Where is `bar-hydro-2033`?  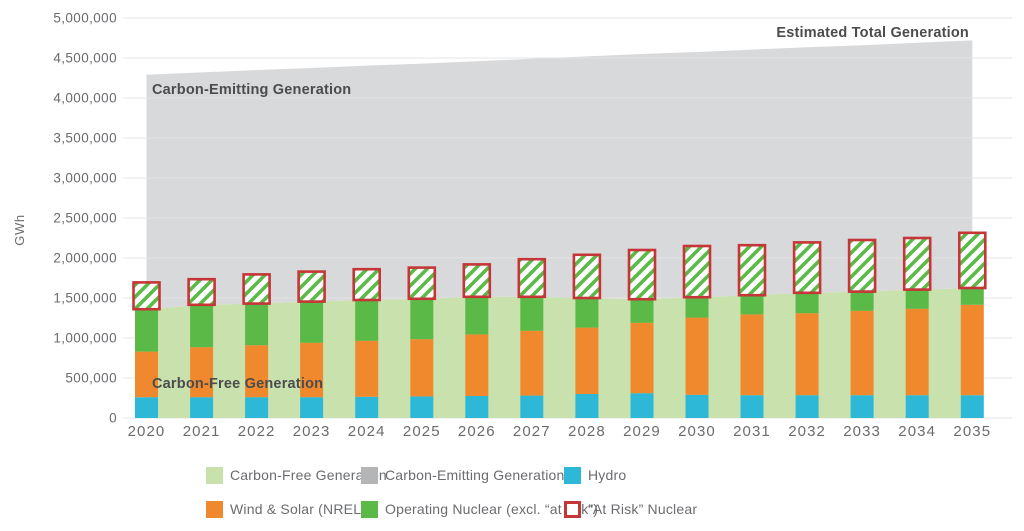 bar-hydro-2033 is located at coordinates (862, 406).